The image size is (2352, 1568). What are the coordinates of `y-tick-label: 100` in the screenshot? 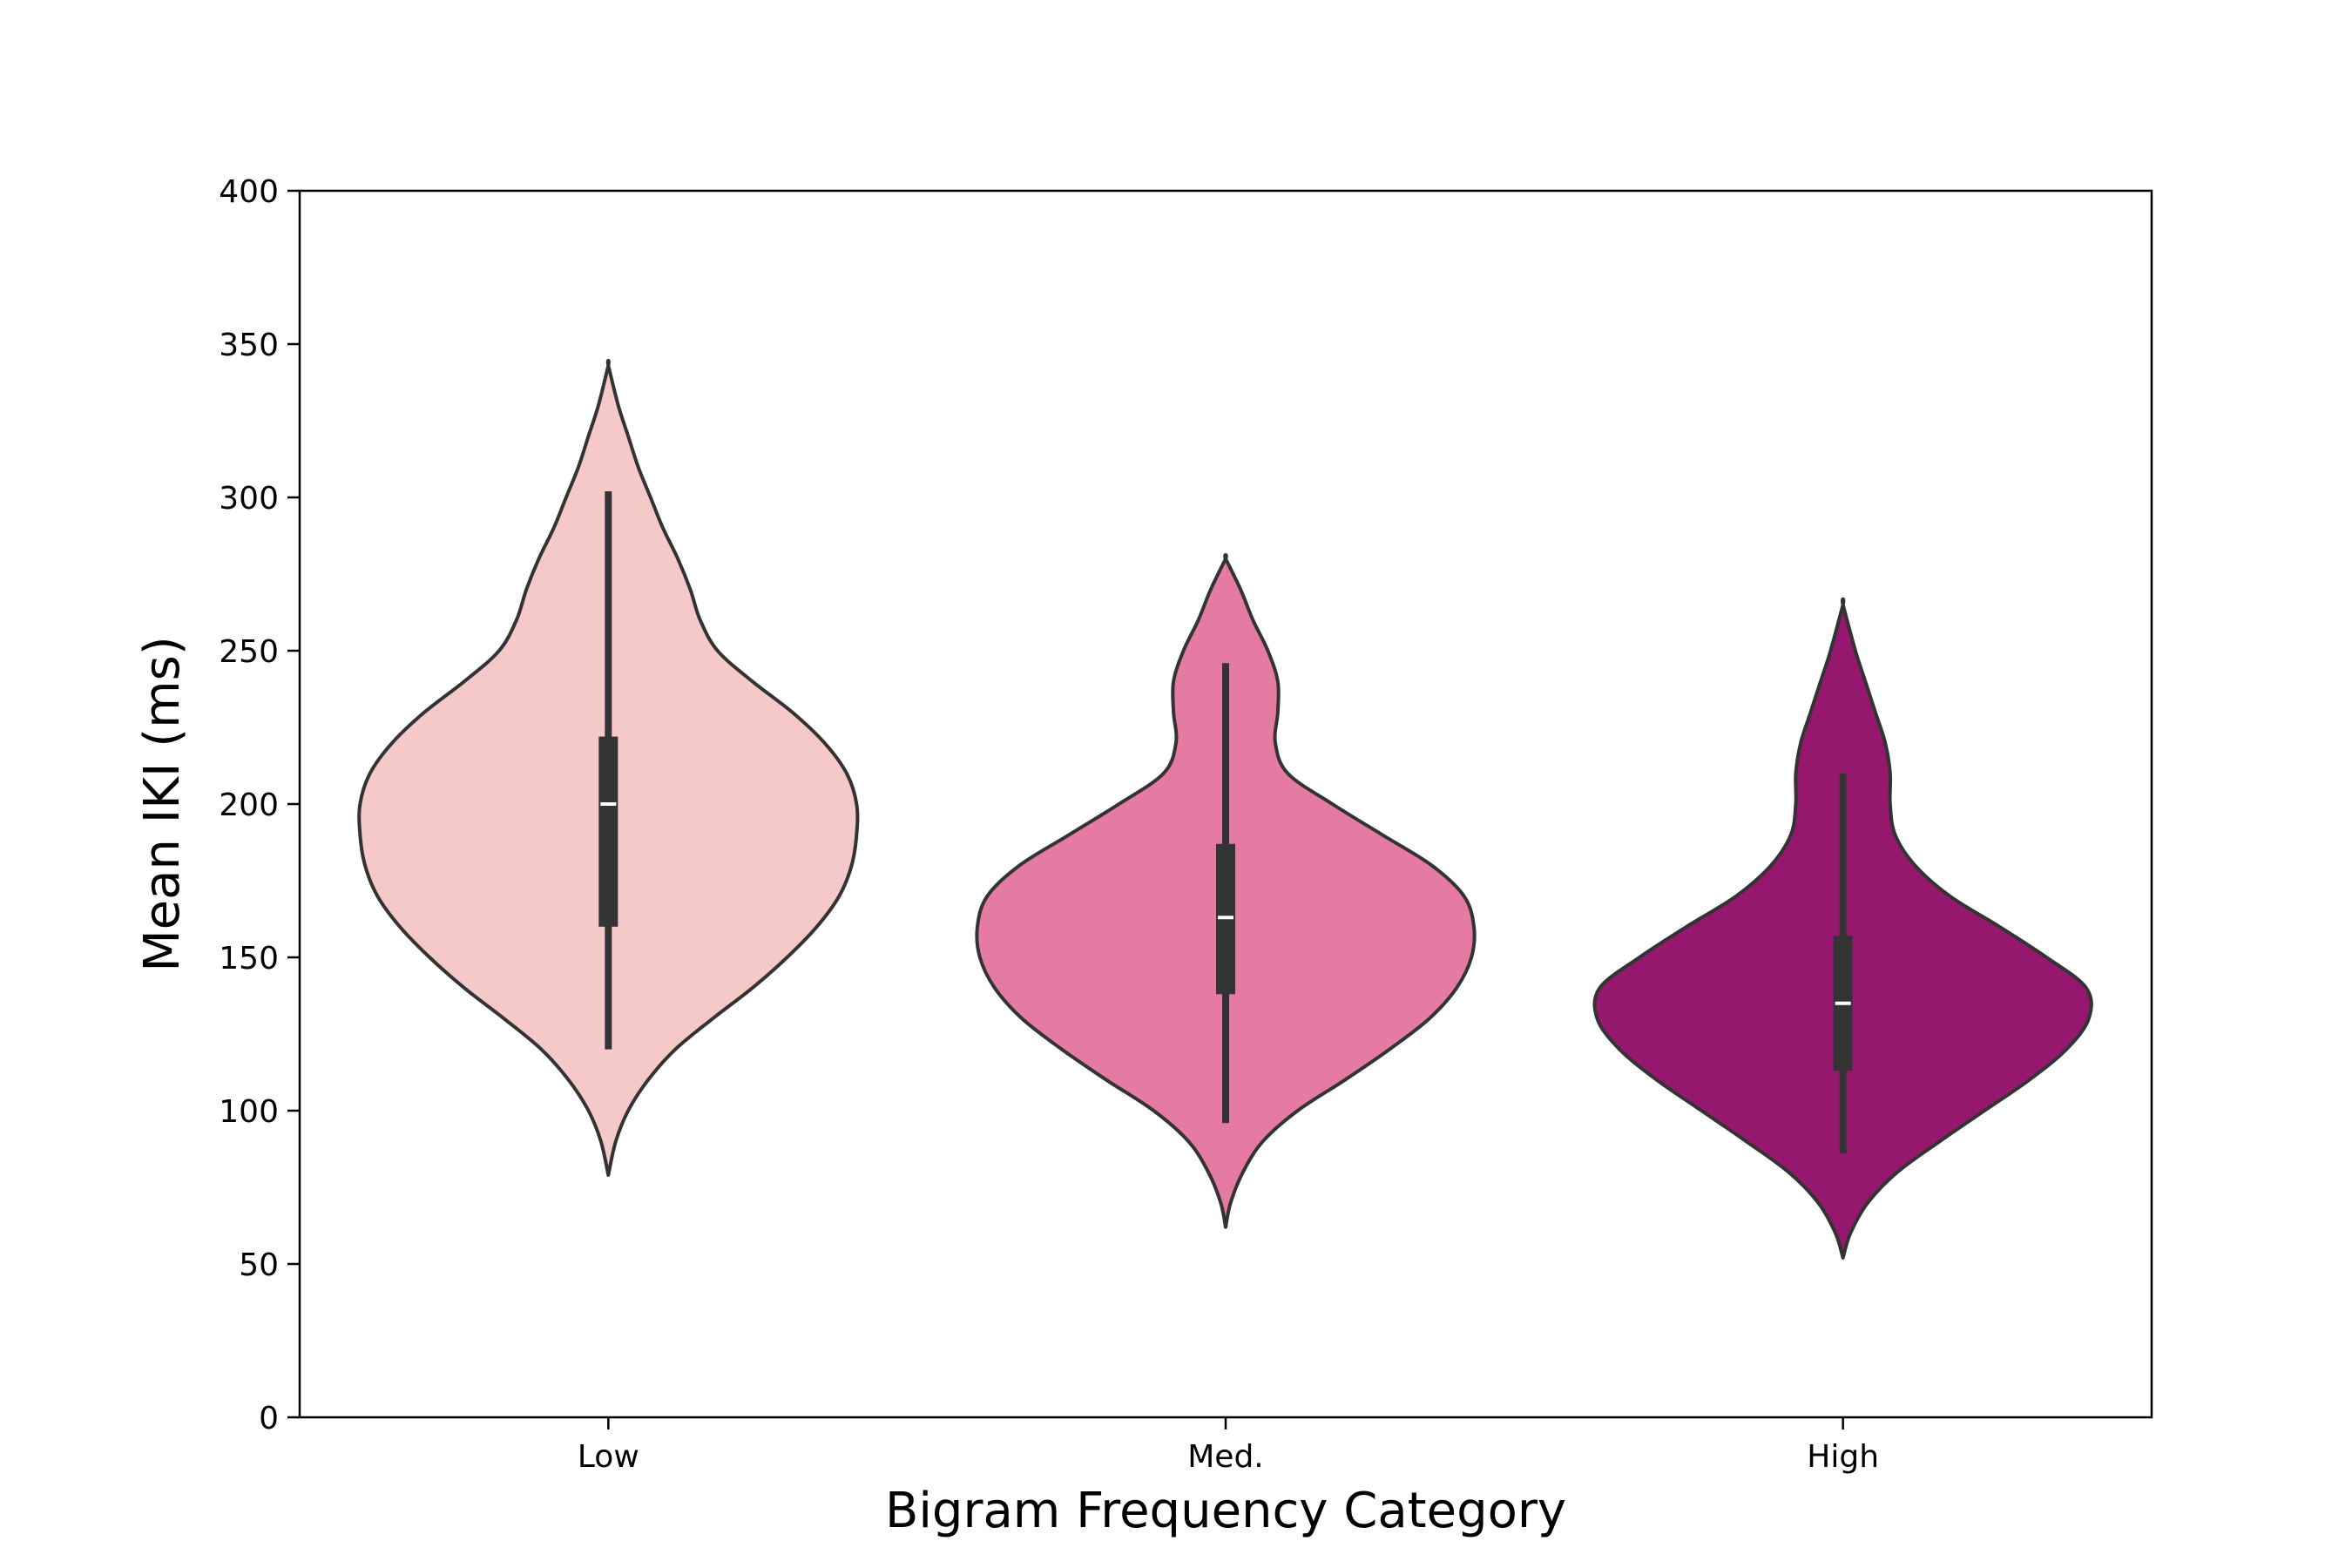 It's located at (249, 1112).